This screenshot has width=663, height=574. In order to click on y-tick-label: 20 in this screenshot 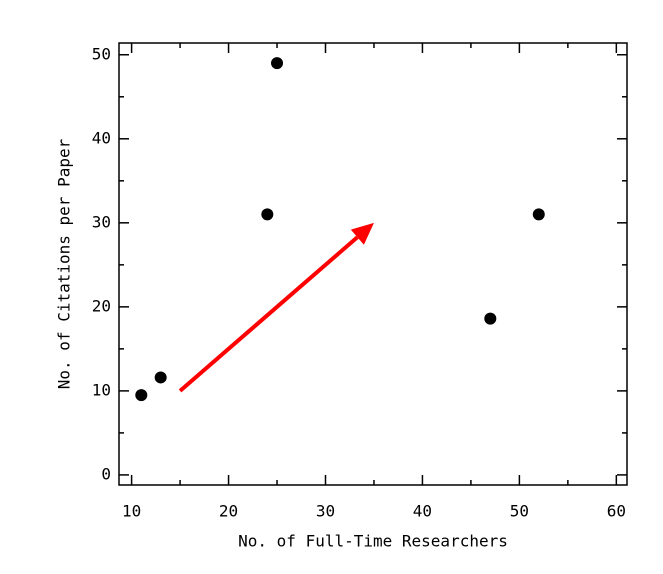, I will do `click(101, 305)`.